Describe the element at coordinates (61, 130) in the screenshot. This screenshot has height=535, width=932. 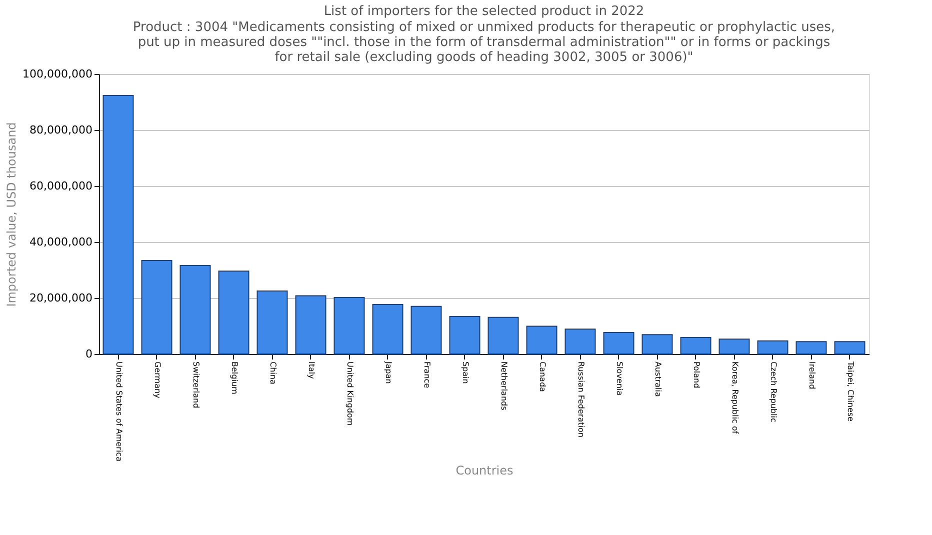
I see `y-tick-label: 80,000,000` at that location.